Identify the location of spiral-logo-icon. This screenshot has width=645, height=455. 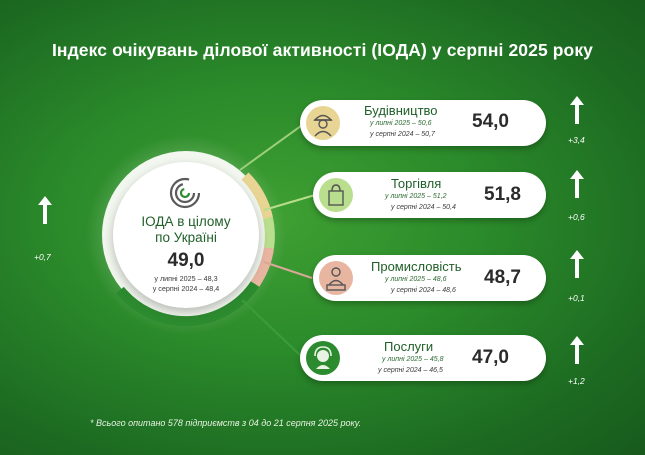
(185, 193).